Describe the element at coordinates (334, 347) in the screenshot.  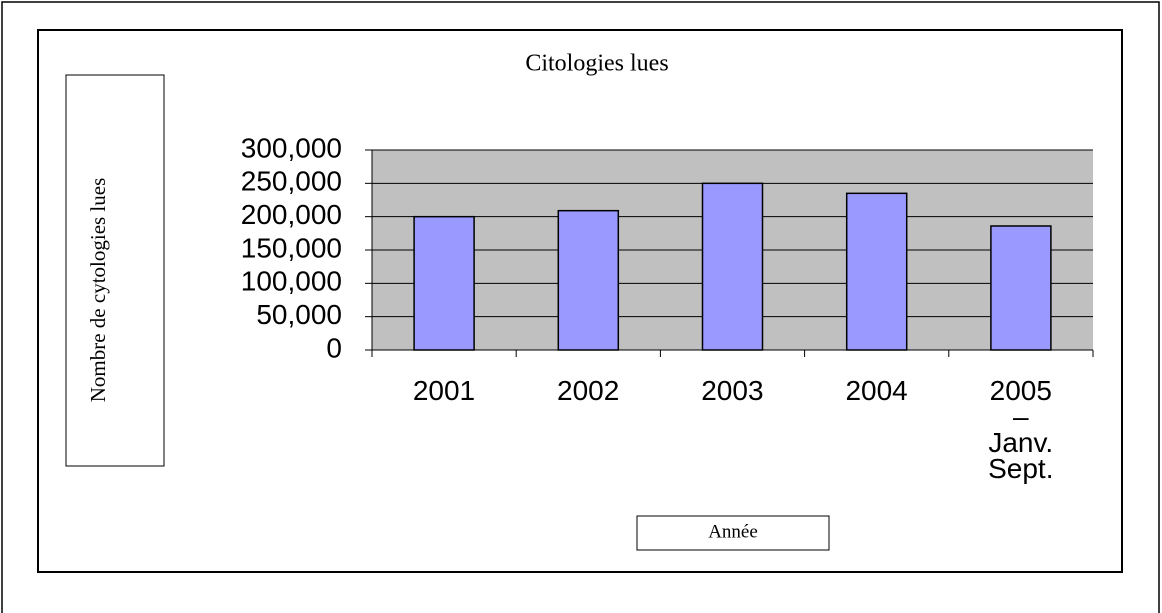
I see `y-tick-label: 0` at that location.